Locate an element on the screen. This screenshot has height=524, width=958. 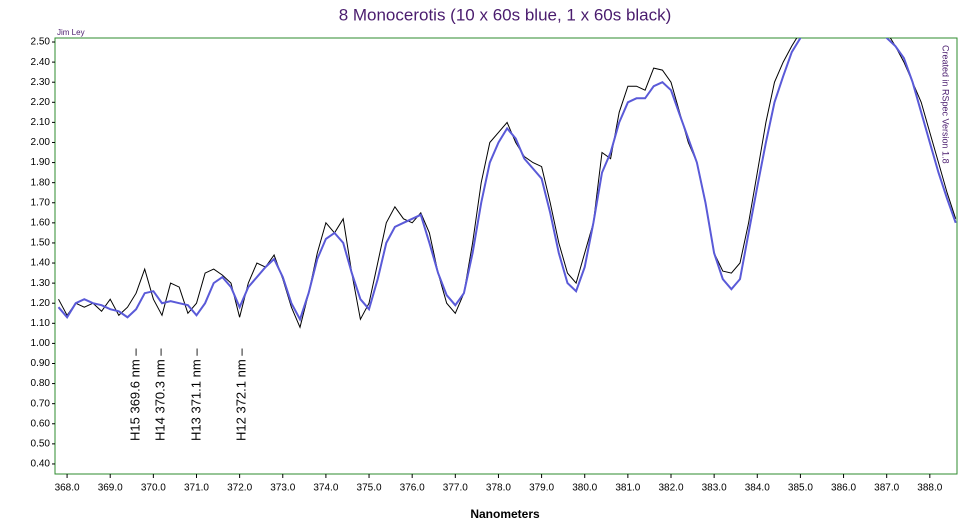
x-tick-label: 373.0 is located at coordinates (282, 488).